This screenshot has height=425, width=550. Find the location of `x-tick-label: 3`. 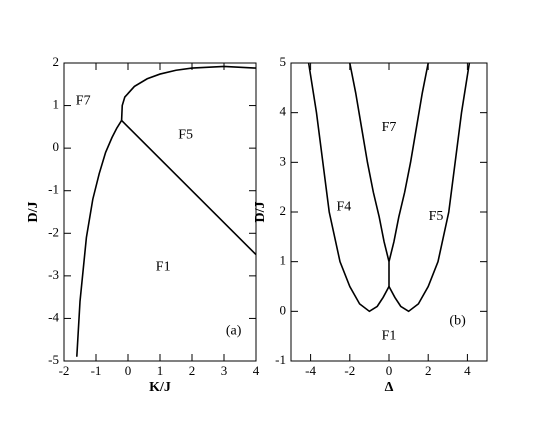

x-tick-label: 3 is located at coordinates (224, 370).